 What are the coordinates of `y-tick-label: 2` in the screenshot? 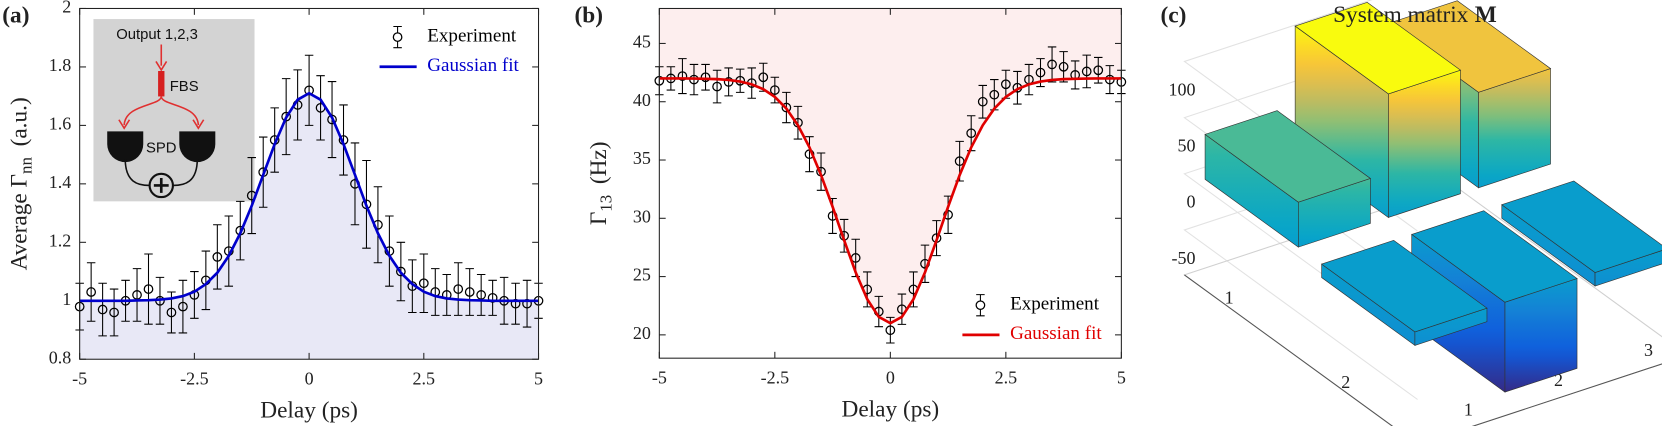 It's located at (66, 8).